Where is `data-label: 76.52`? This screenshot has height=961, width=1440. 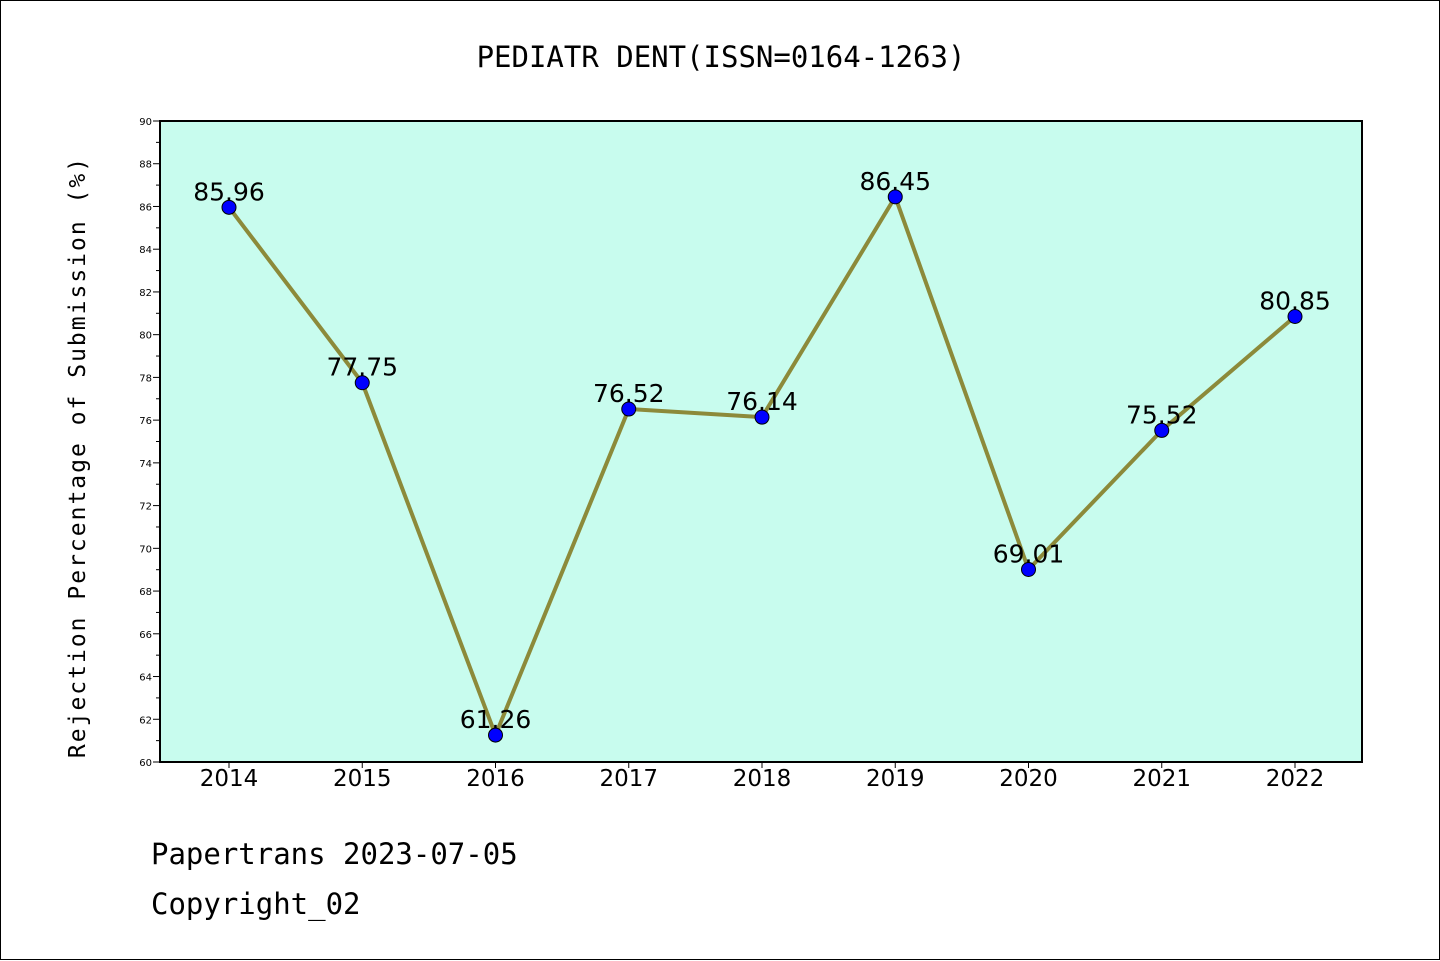
data-label: 76.52 is located at coordinates (629, 393).